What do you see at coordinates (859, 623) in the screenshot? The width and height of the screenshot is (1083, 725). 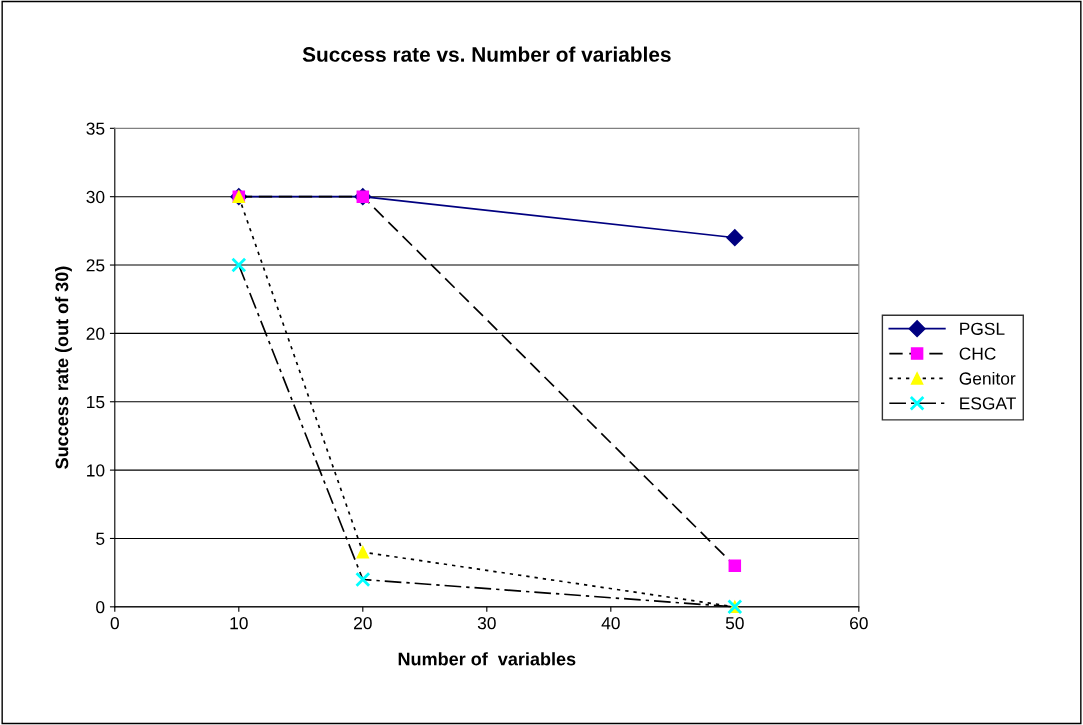 I see `x-tick-label: 60` at bounding box center [859, 623].